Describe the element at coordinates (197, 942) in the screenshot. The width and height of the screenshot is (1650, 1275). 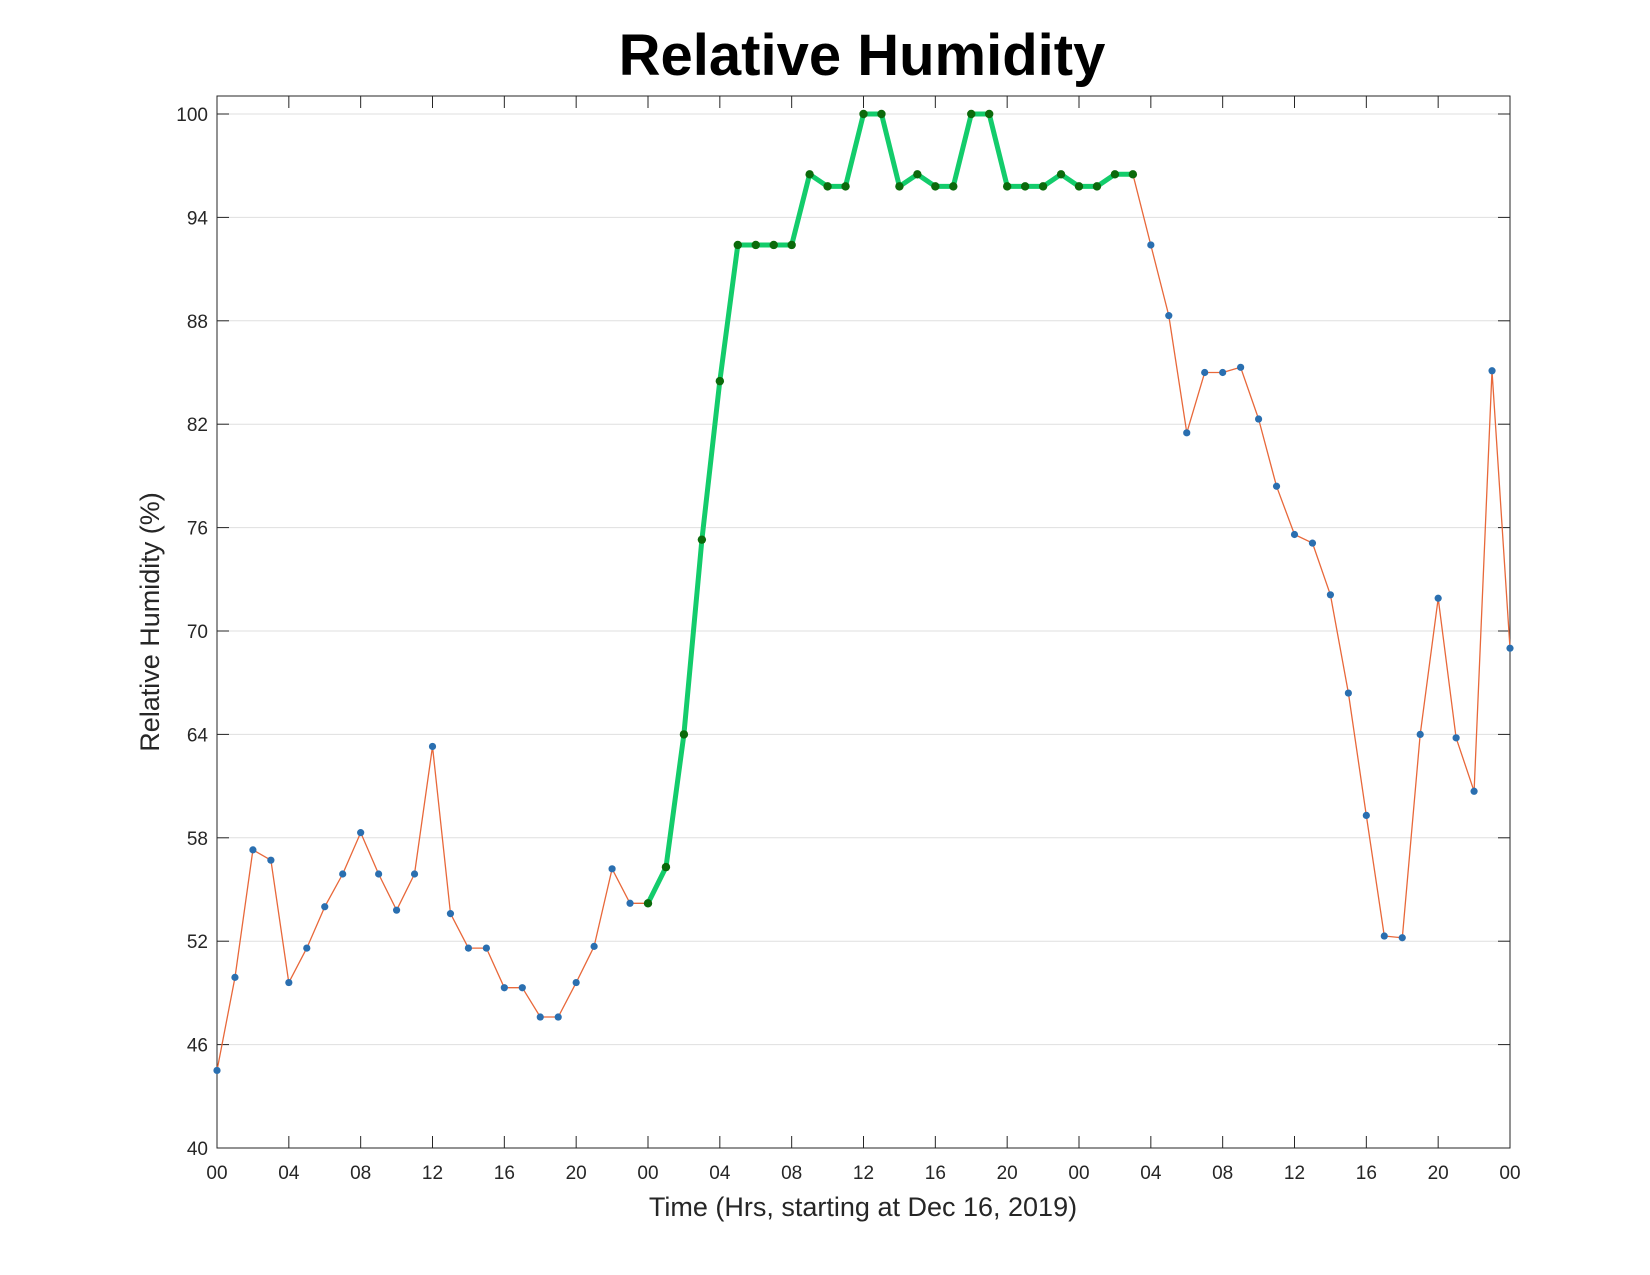
I see `y-tick-label: 52` at that location.